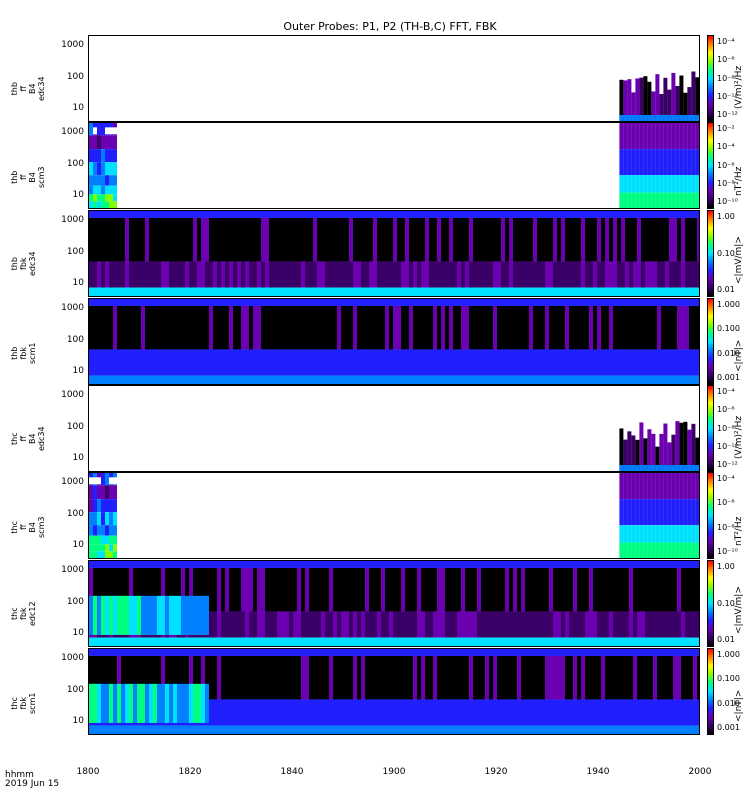  What do you see at coordinates (23, 613) in the screenshot?
I see `panel-ylabel: thc fbk edc12` at bounding box center [23, 613].